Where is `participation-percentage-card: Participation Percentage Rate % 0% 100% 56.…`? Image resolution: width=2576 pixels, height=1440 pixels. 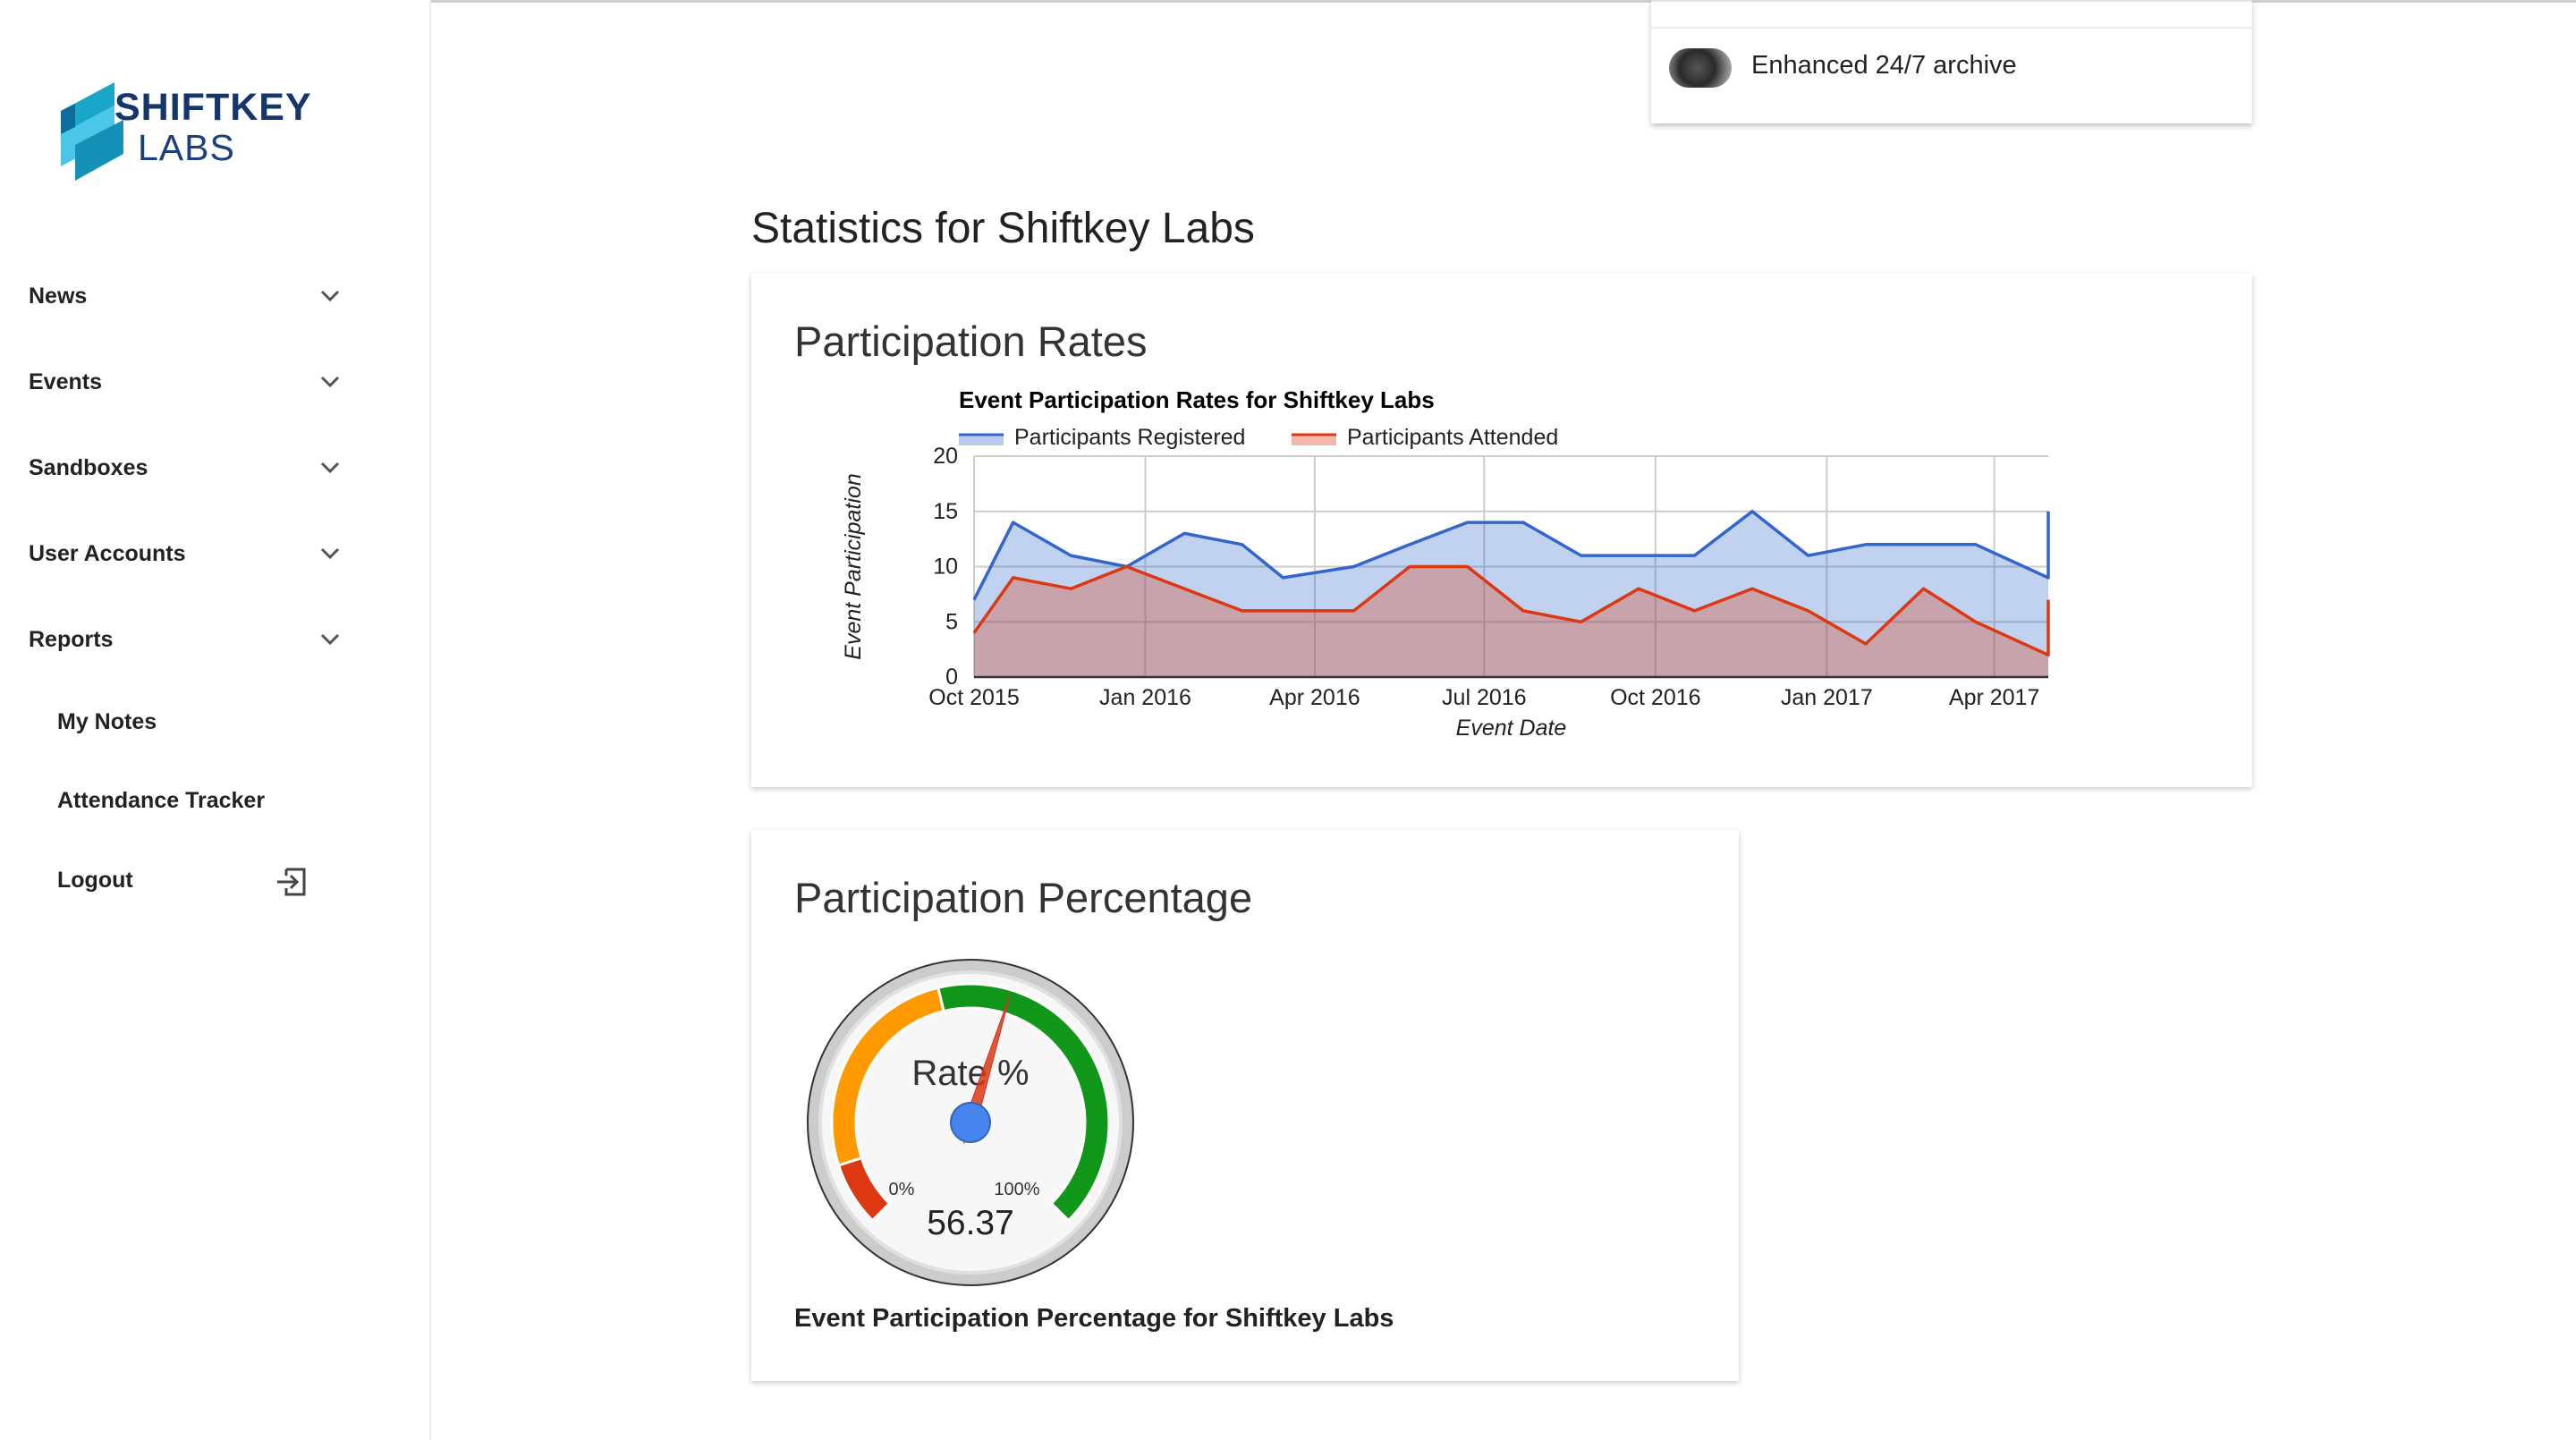
participation-percentage-card: Participation Percentage Rate % 0% 100% 56.… is located at coordinates (1245, 1105).